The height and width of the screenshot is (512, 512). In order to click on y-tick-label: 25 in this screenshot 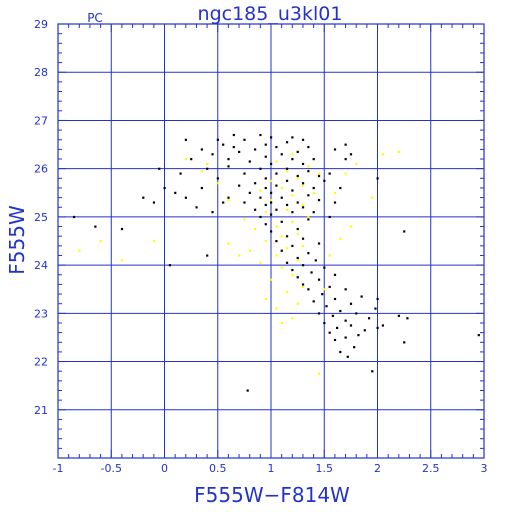, I will do `click(41, 217)`.